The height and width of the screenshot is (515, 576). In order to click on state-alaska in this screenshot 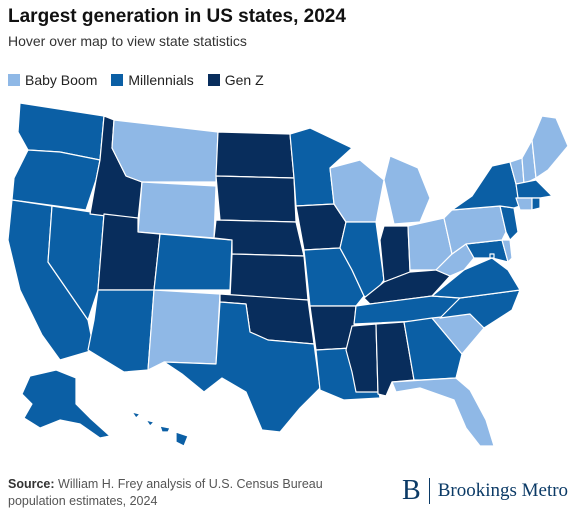, I will do `click(66, 404)`.